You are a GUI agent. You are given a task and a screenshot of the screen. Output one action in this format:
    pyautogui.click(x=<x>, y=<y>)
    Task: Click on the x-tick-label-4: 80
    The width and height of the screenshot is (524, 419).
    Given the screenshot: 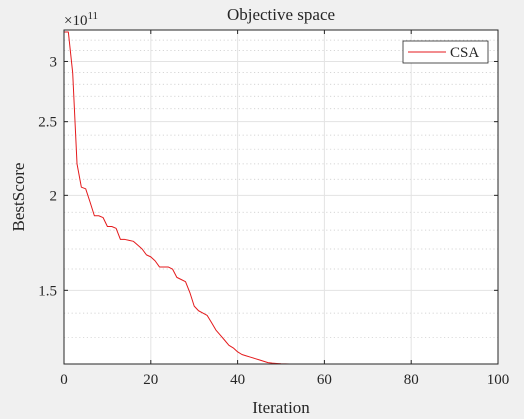 What is the action you would take?
    pyautogui.click(x=411, y=380)
    